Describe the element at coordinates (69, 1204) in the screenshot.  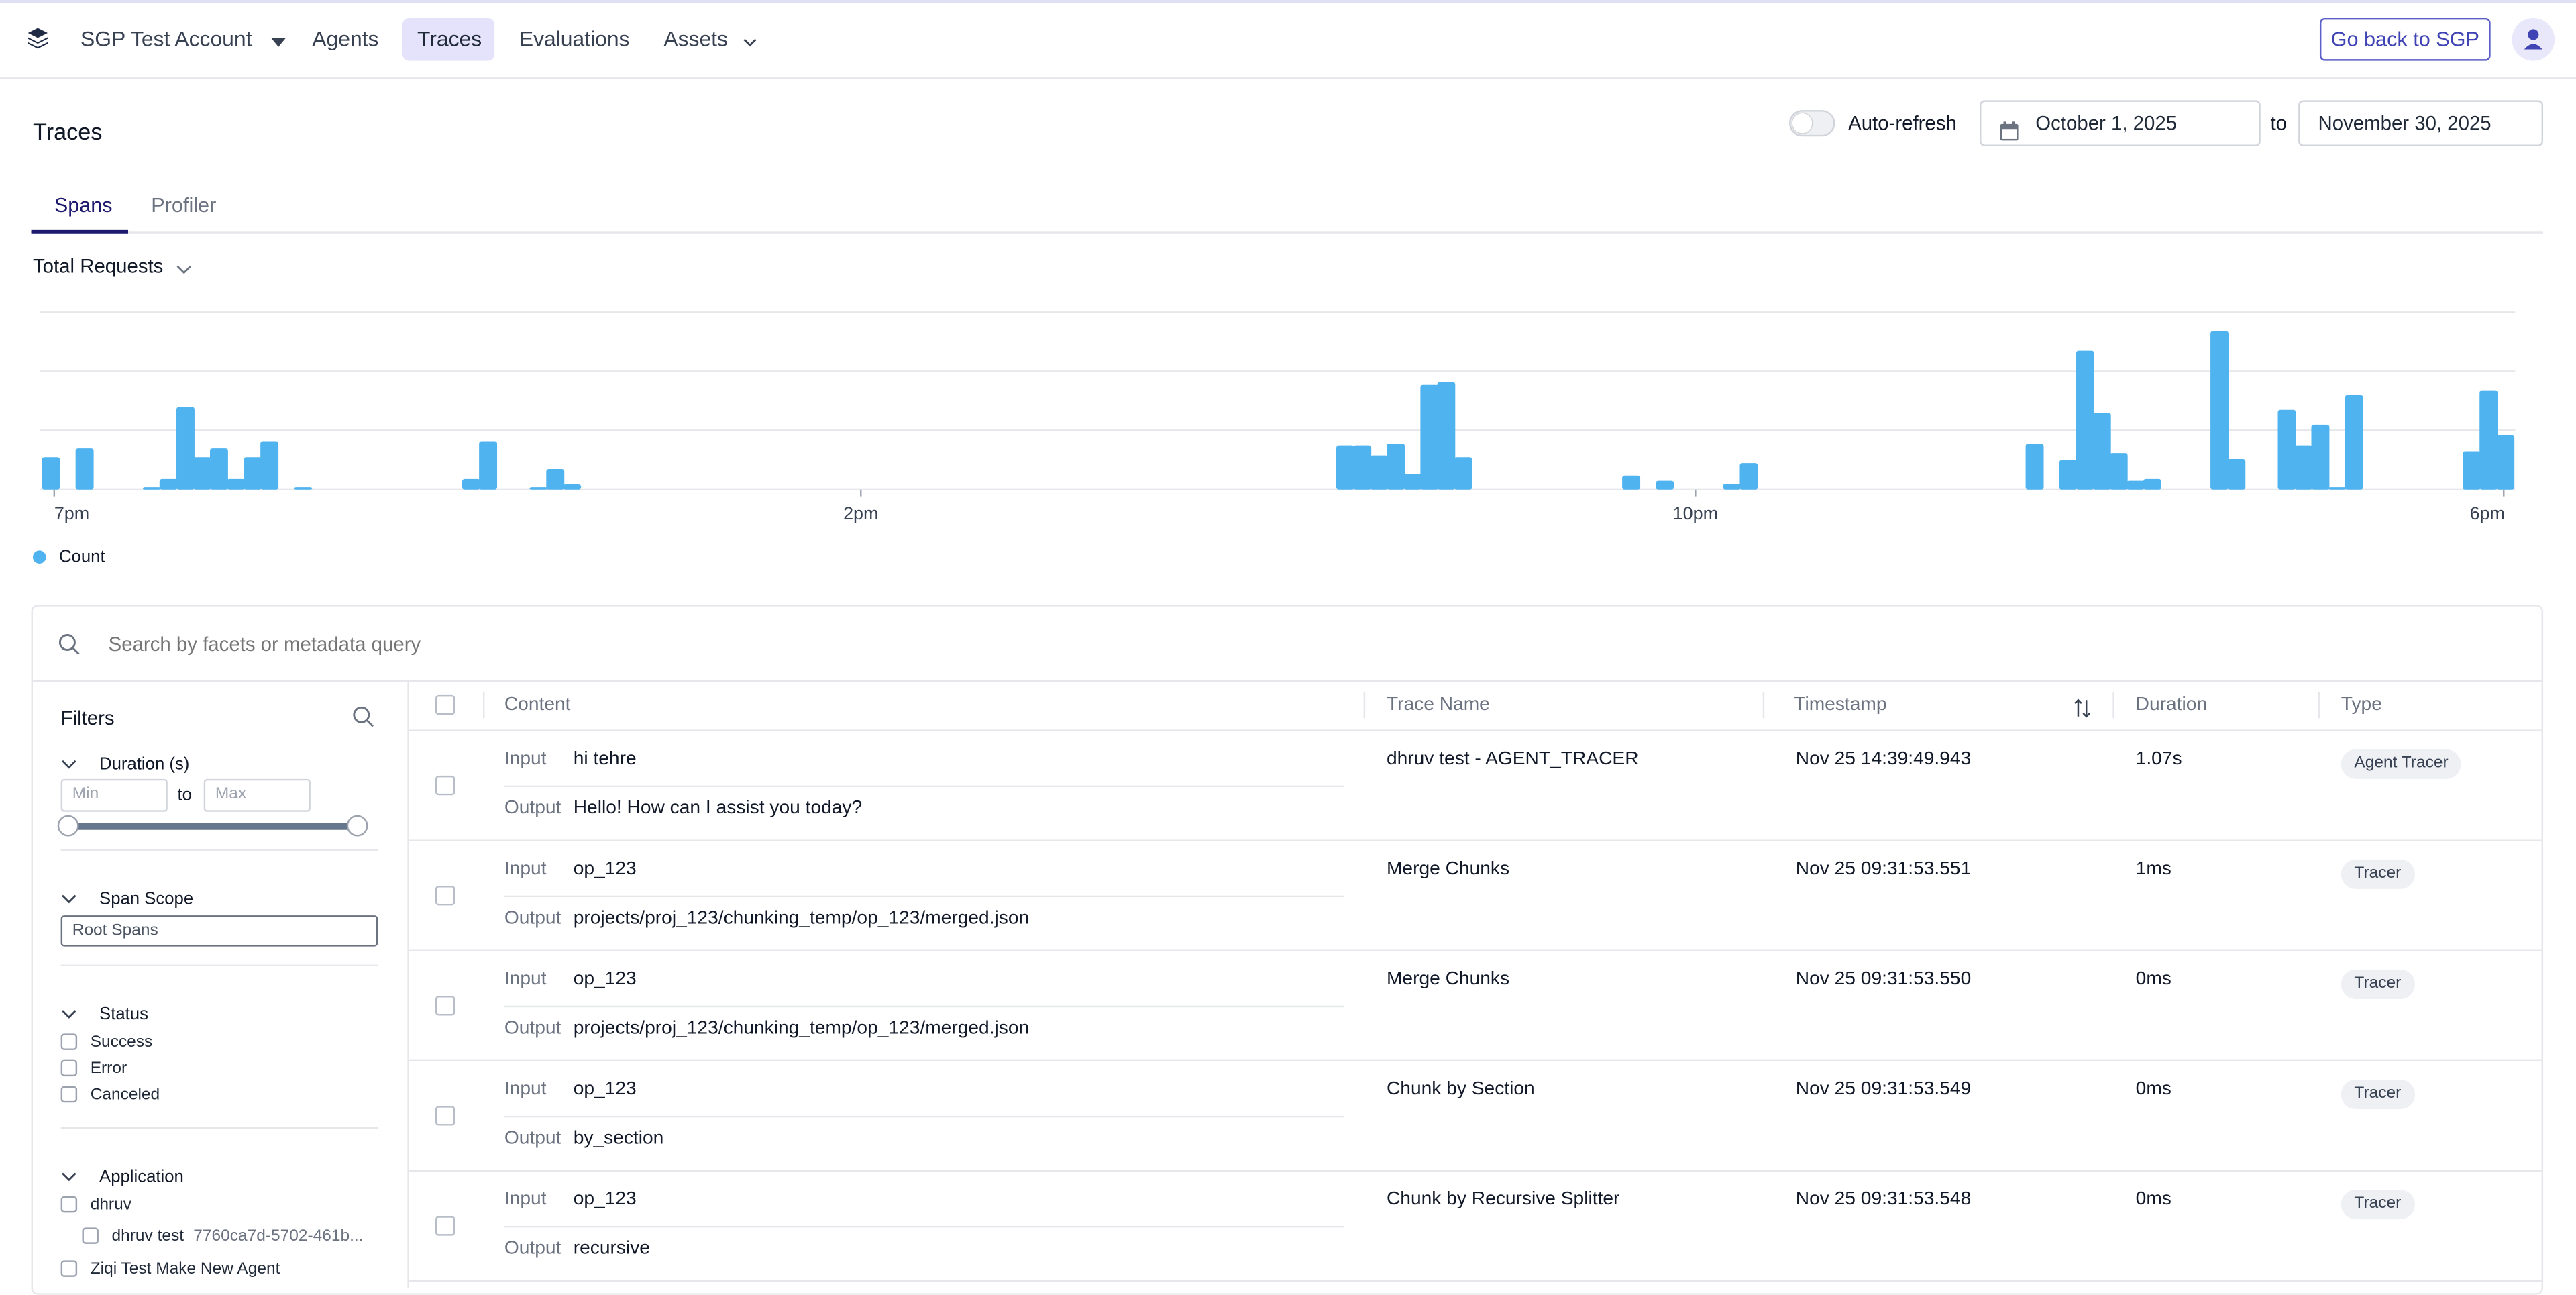
I see `app-dhruv-checkbox` at that location.